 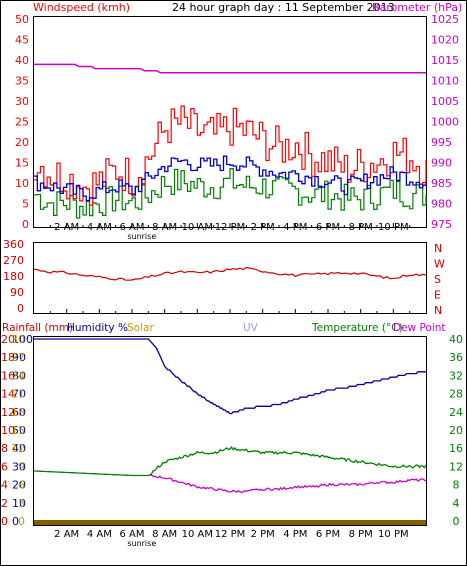 I want to click on baro-tick-label: 1020, so click(x=445, y=40).